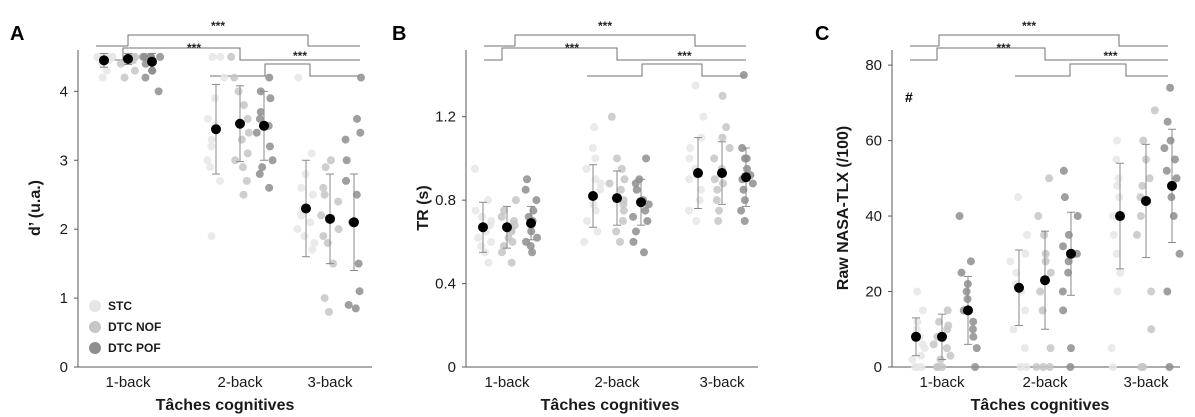  I want to click on panel-a-ytick-label: 1, so click(64, 298).